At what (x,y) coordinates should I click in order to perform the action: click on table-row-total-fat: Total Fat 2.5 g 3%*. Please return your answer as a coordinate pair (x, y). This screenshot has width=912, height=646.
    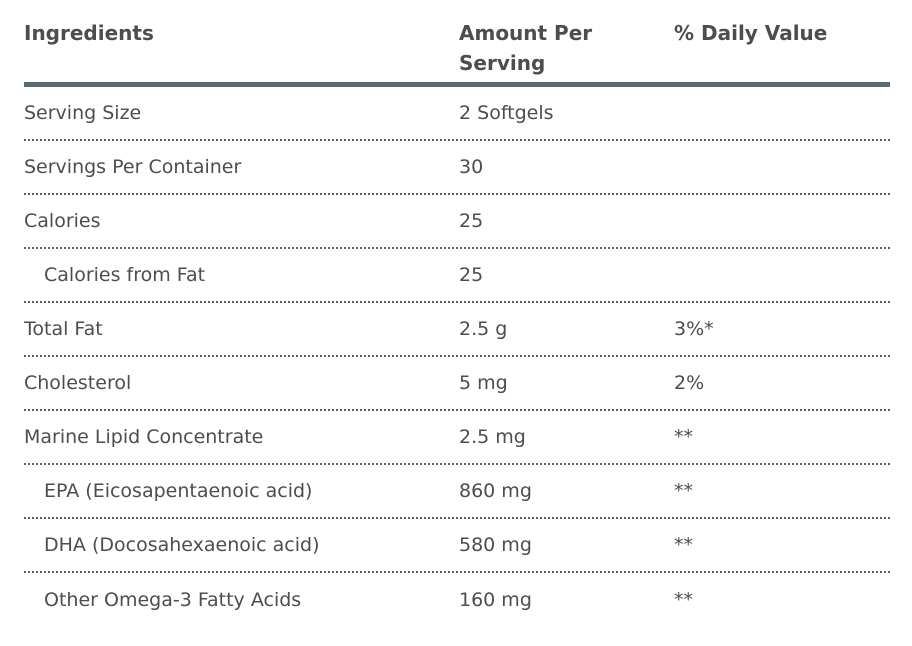
    Looking at the image, I should click on (457, 330).